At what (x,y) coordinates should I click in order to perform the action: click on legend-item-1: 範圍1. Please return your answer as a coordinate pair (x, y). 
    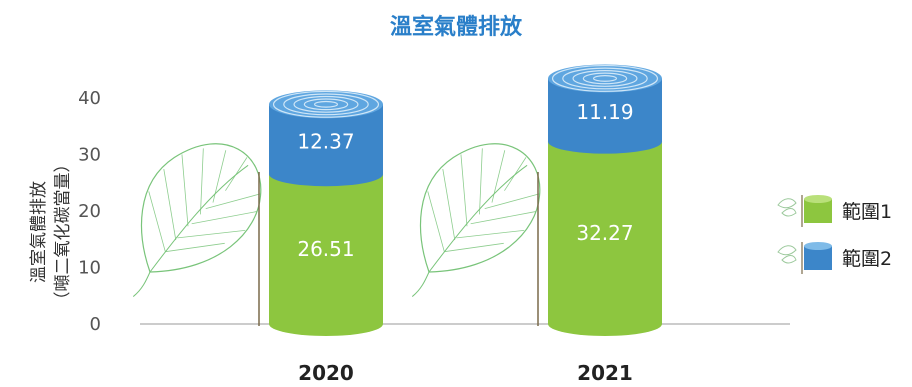
    Looking at the image, I should click on (834, 211).